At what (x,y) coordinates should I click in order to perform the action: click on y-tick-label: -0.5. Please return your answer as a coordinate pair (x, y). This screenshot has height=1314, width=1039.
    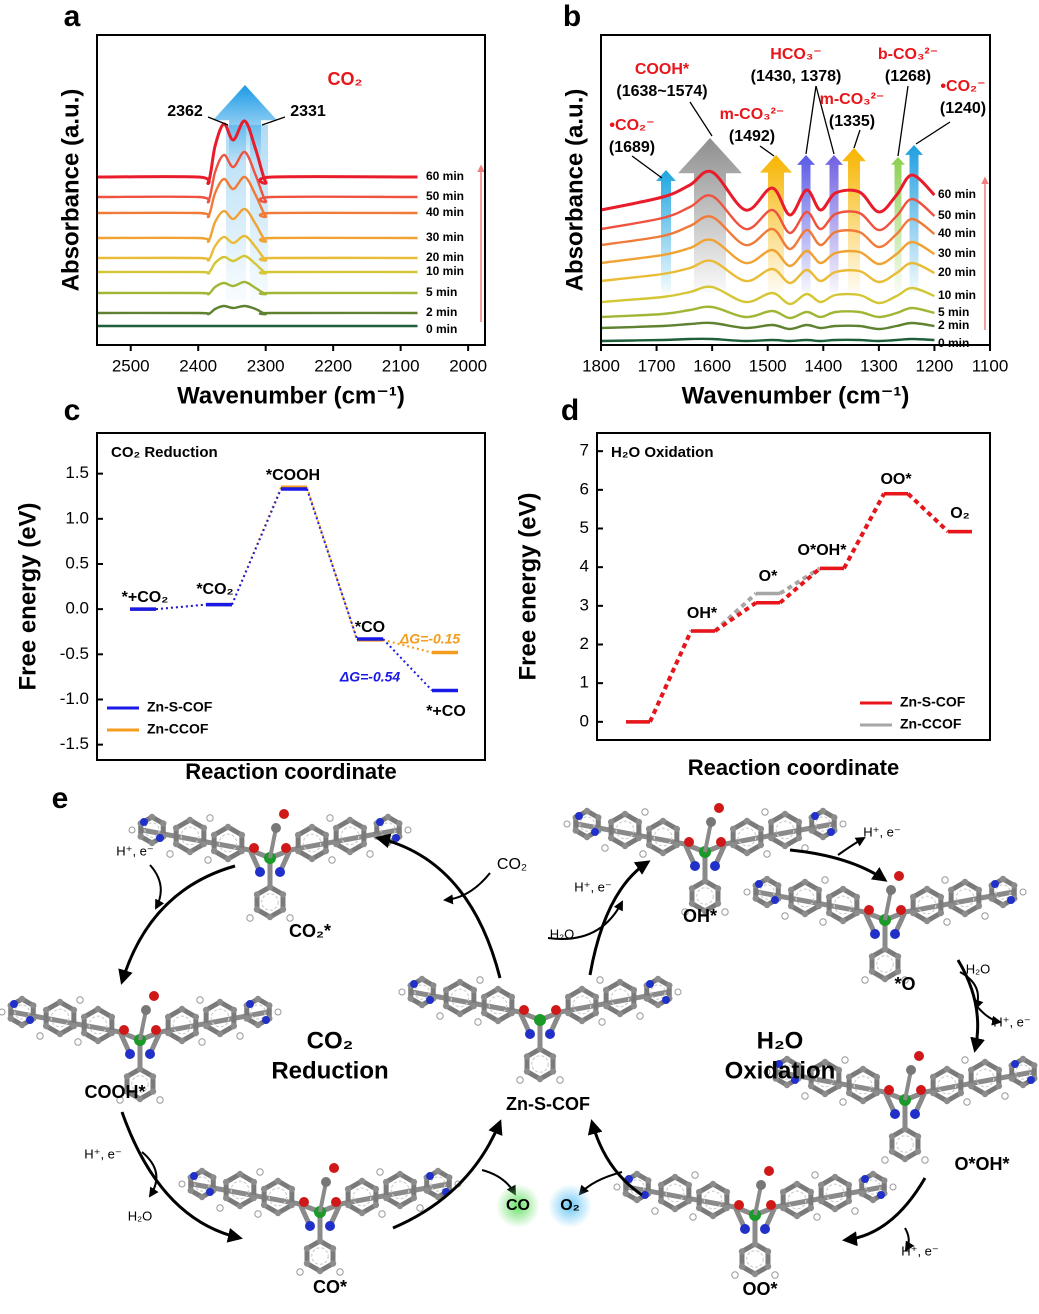
    Looking at the image, I should click on (74, 653).